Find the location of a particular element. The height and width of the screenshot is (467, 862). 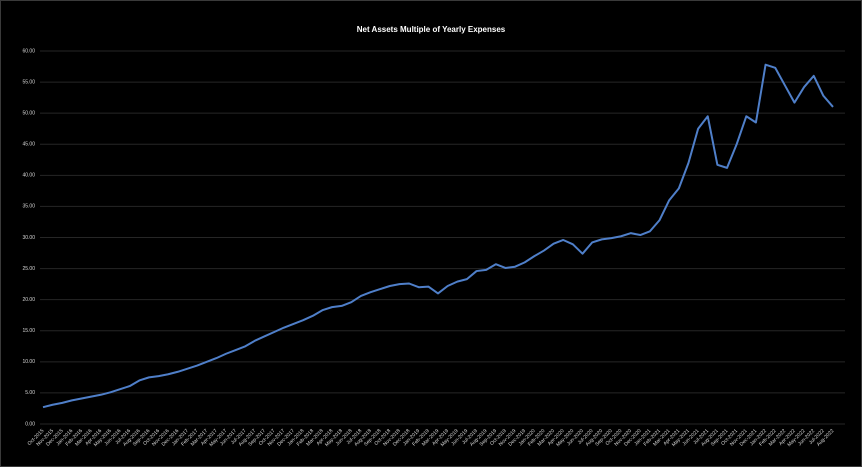

y-tick-label: 15.00 is located at coordinates (28, 331).